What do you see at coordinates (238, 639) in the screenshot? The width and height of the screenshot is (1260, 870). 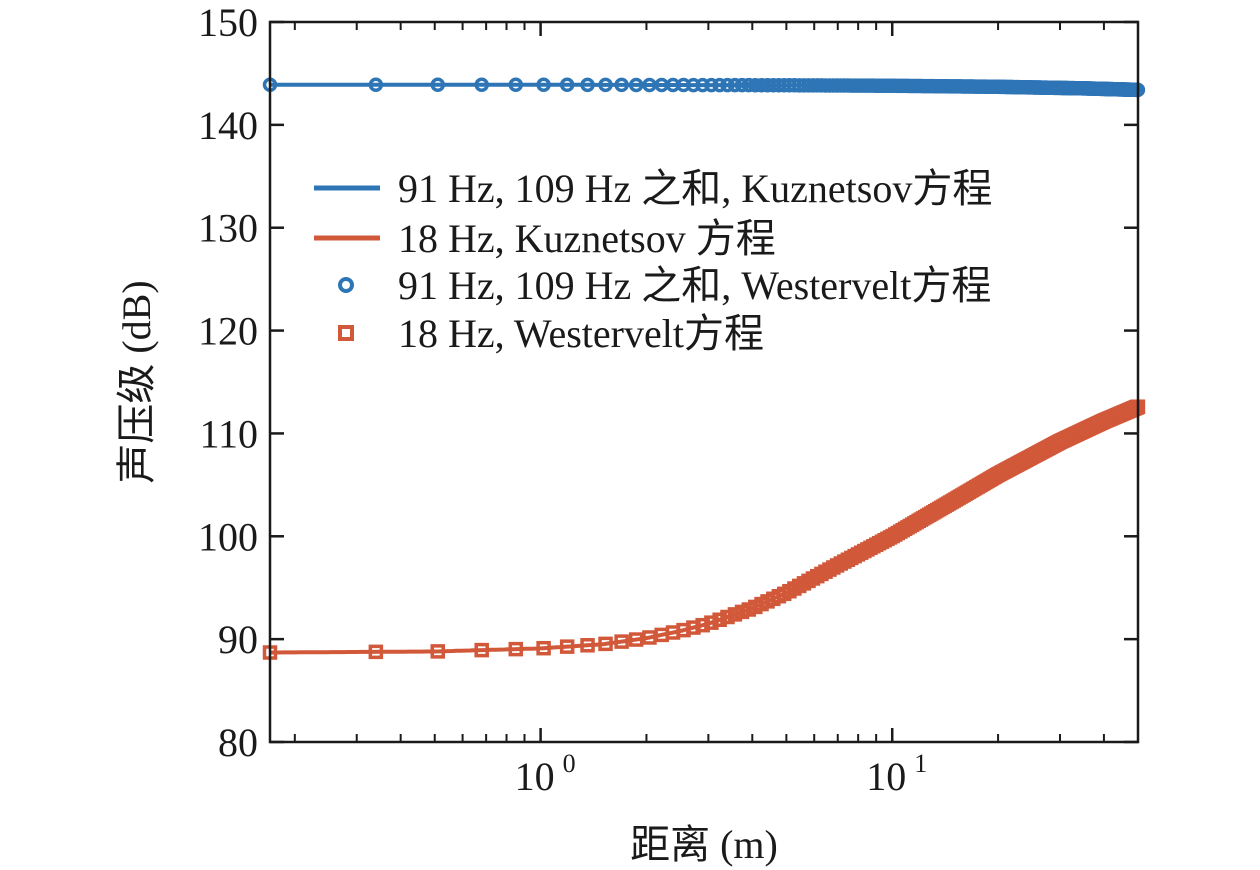 I see `y-tick-label: 90` at bounding box center [238, 639].